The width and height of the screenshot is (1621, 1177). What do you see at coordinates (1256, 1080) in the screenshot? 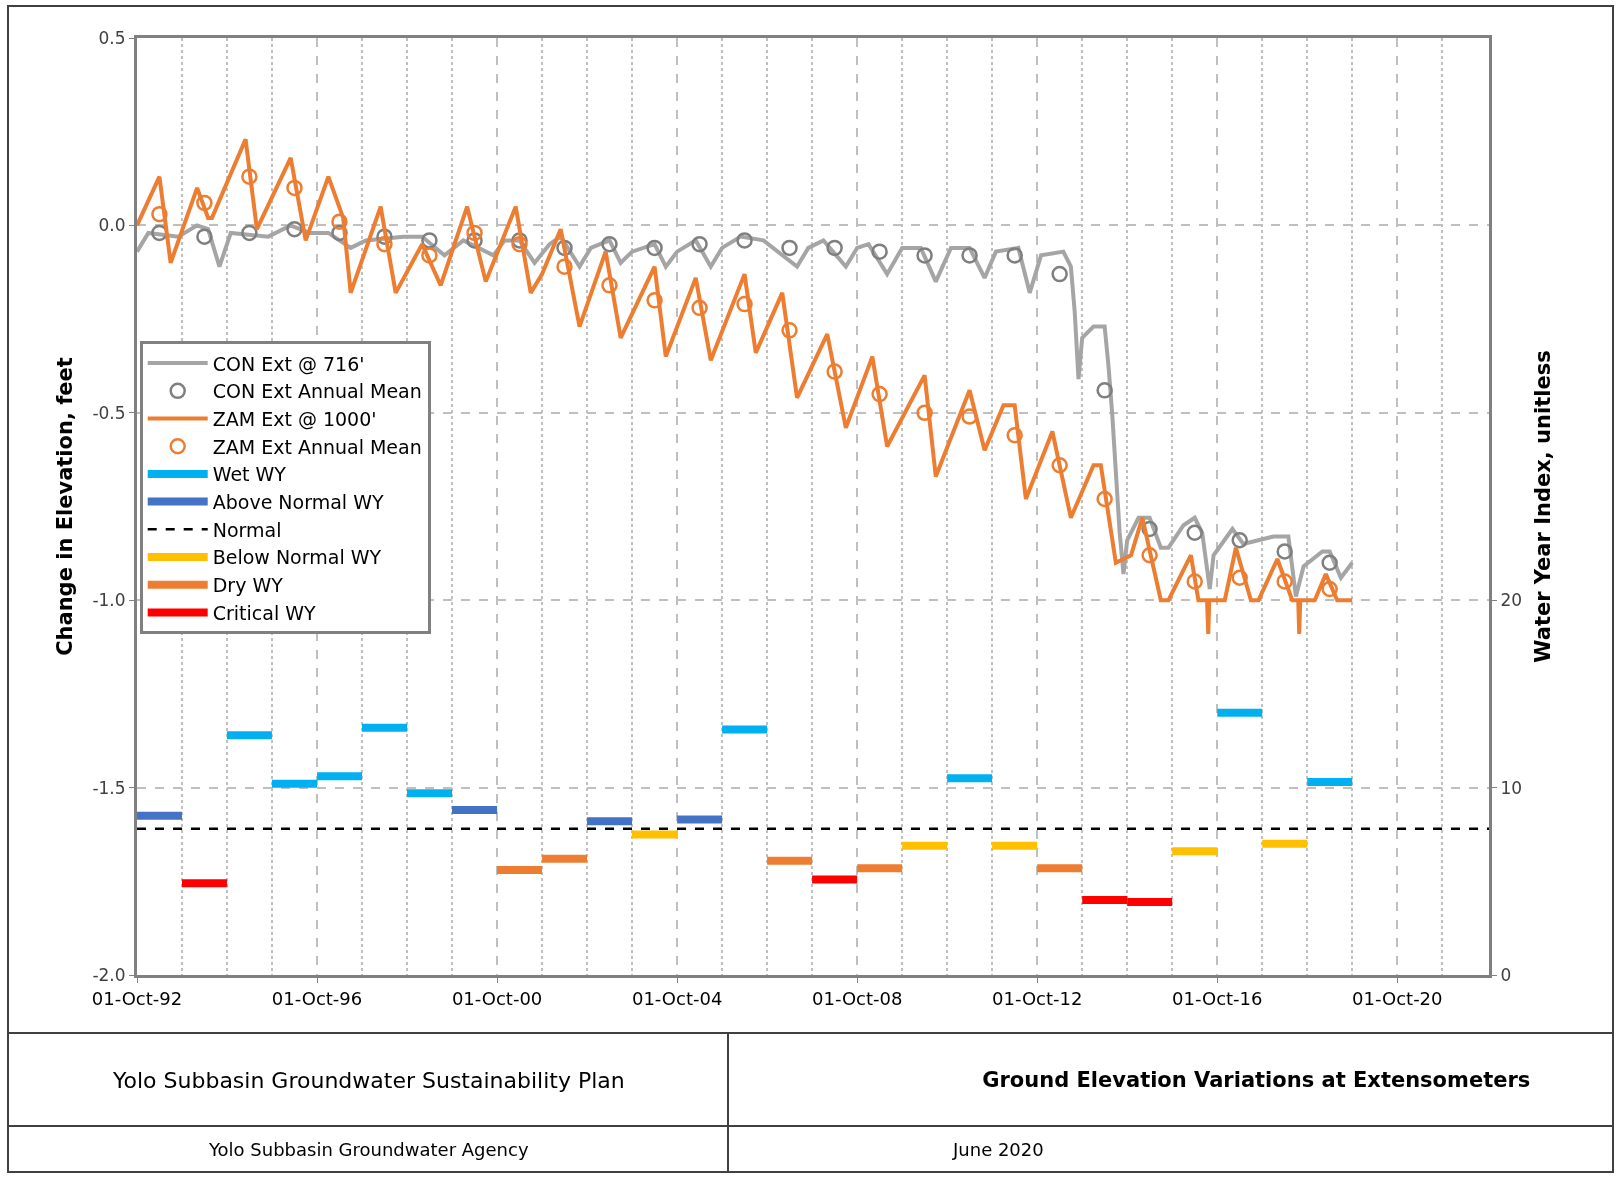
I see `text: Ground Elevation Variations at Extensometers` at bounding box center [1256, 1080].